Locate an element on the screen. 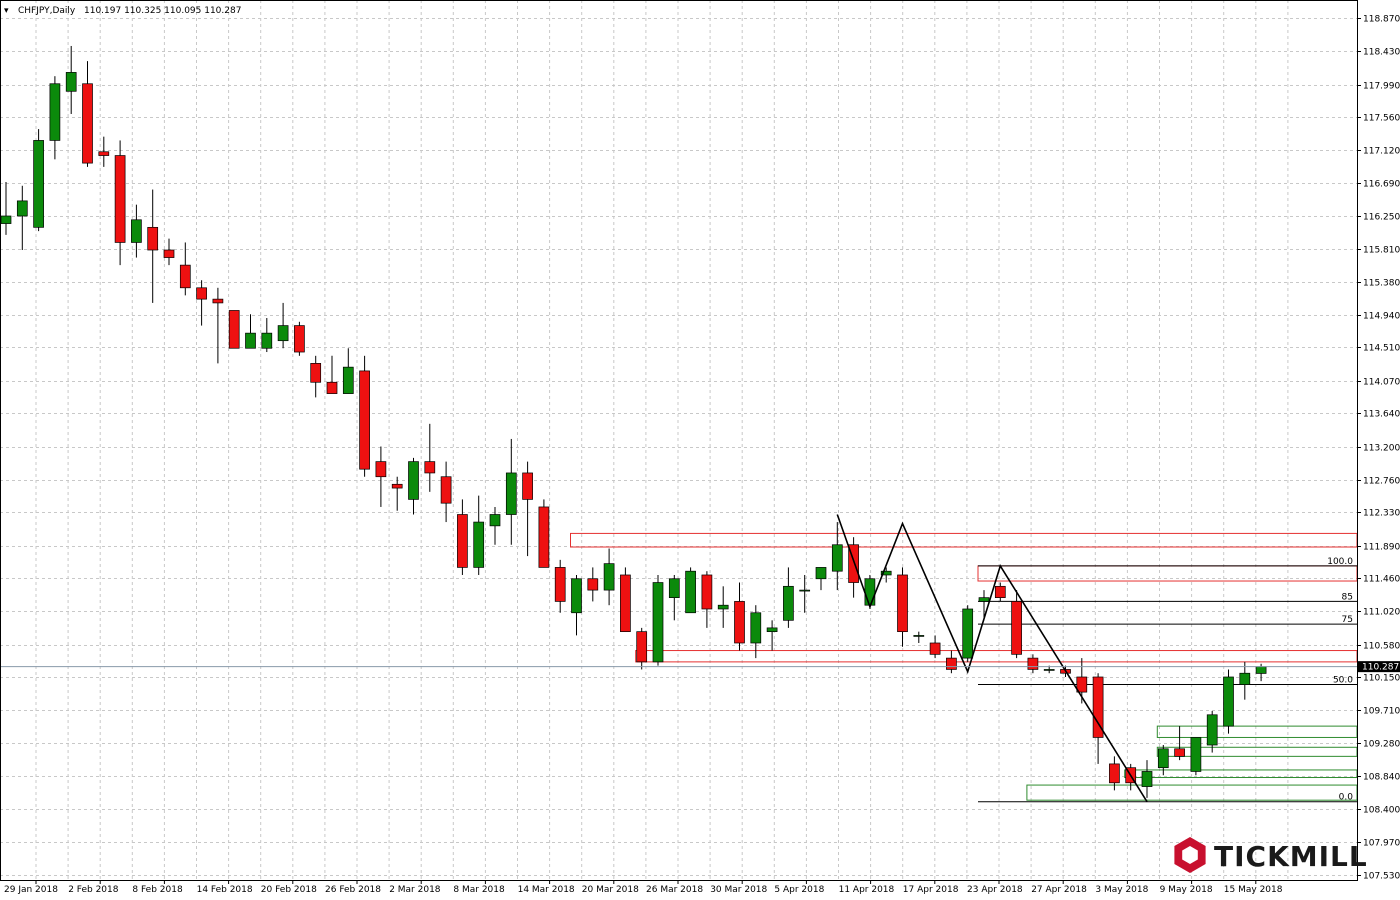 Image resolution: width=1400 pixels, height=900 pixels. y-tick-label: 111.890 is located at coordinates (1381, 548).